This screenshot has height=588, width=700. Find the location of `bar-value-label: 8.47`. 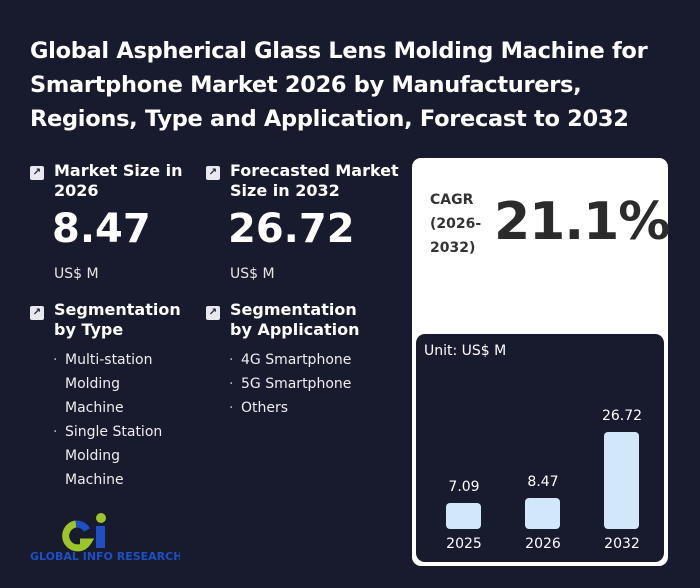

bar-value-label: 8.47 is located at coordinates (543, 482).